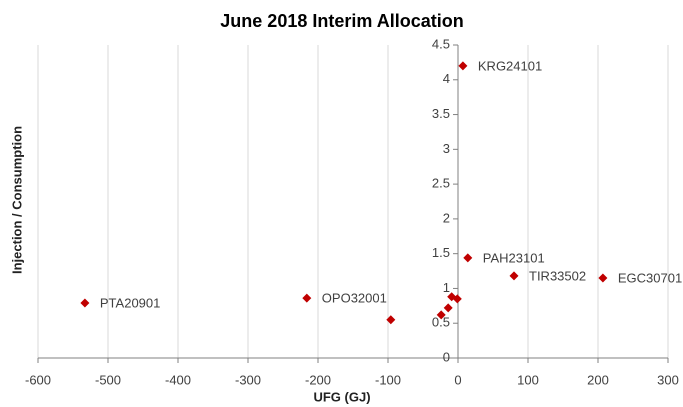 This screenshot has height=407, width=683. I want to click on y-tick-label: 2, so click(446, 217).